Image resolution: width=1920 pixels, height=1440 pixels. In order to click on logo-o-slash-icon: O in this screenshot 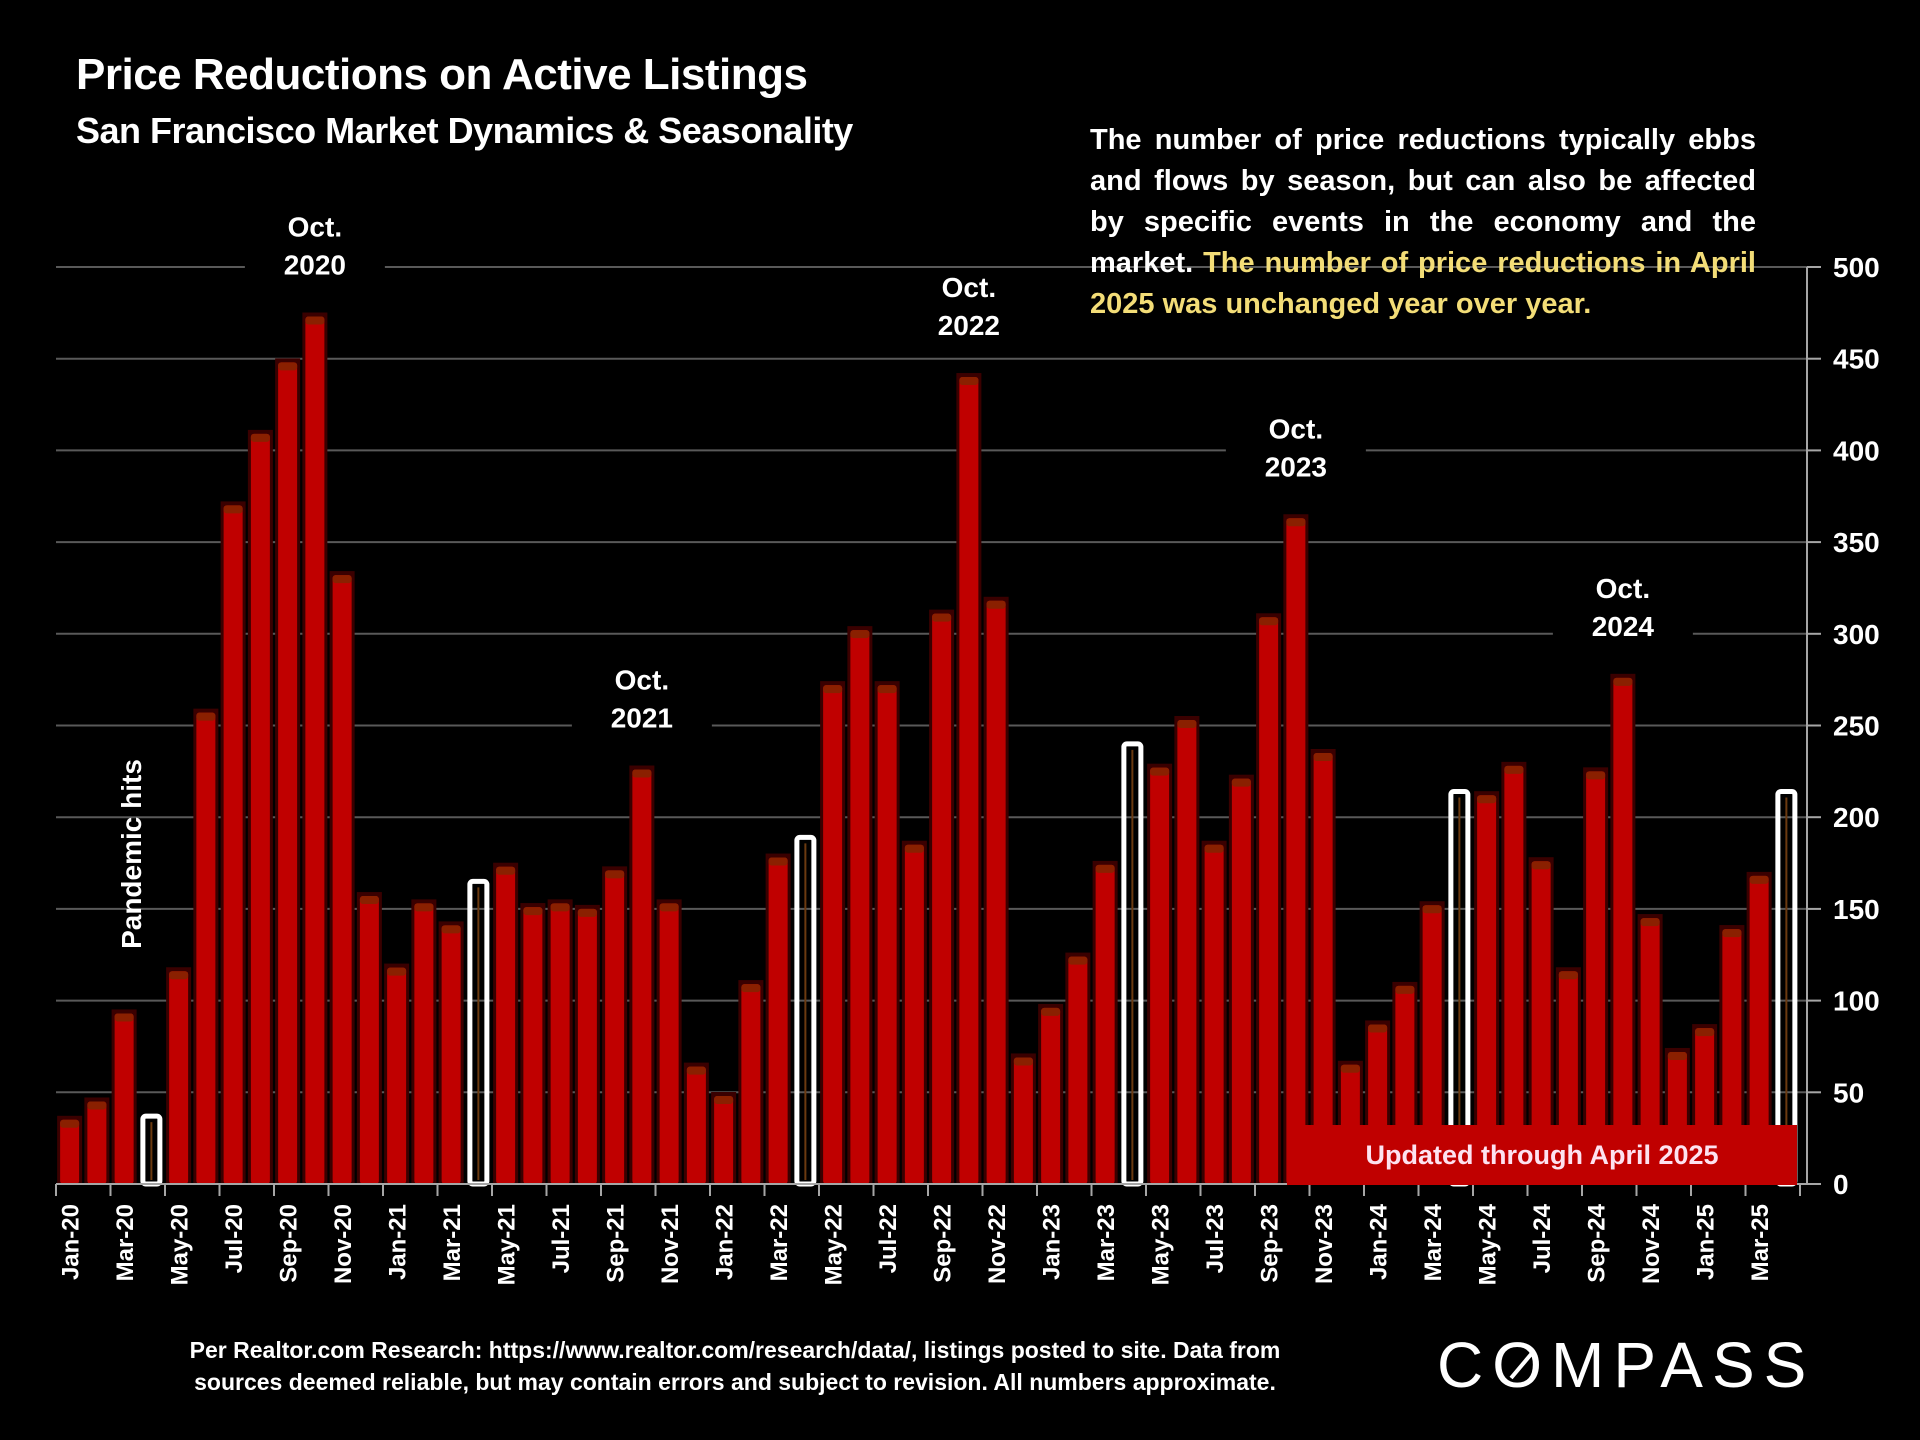, I will do `click(1521, 1365)`.